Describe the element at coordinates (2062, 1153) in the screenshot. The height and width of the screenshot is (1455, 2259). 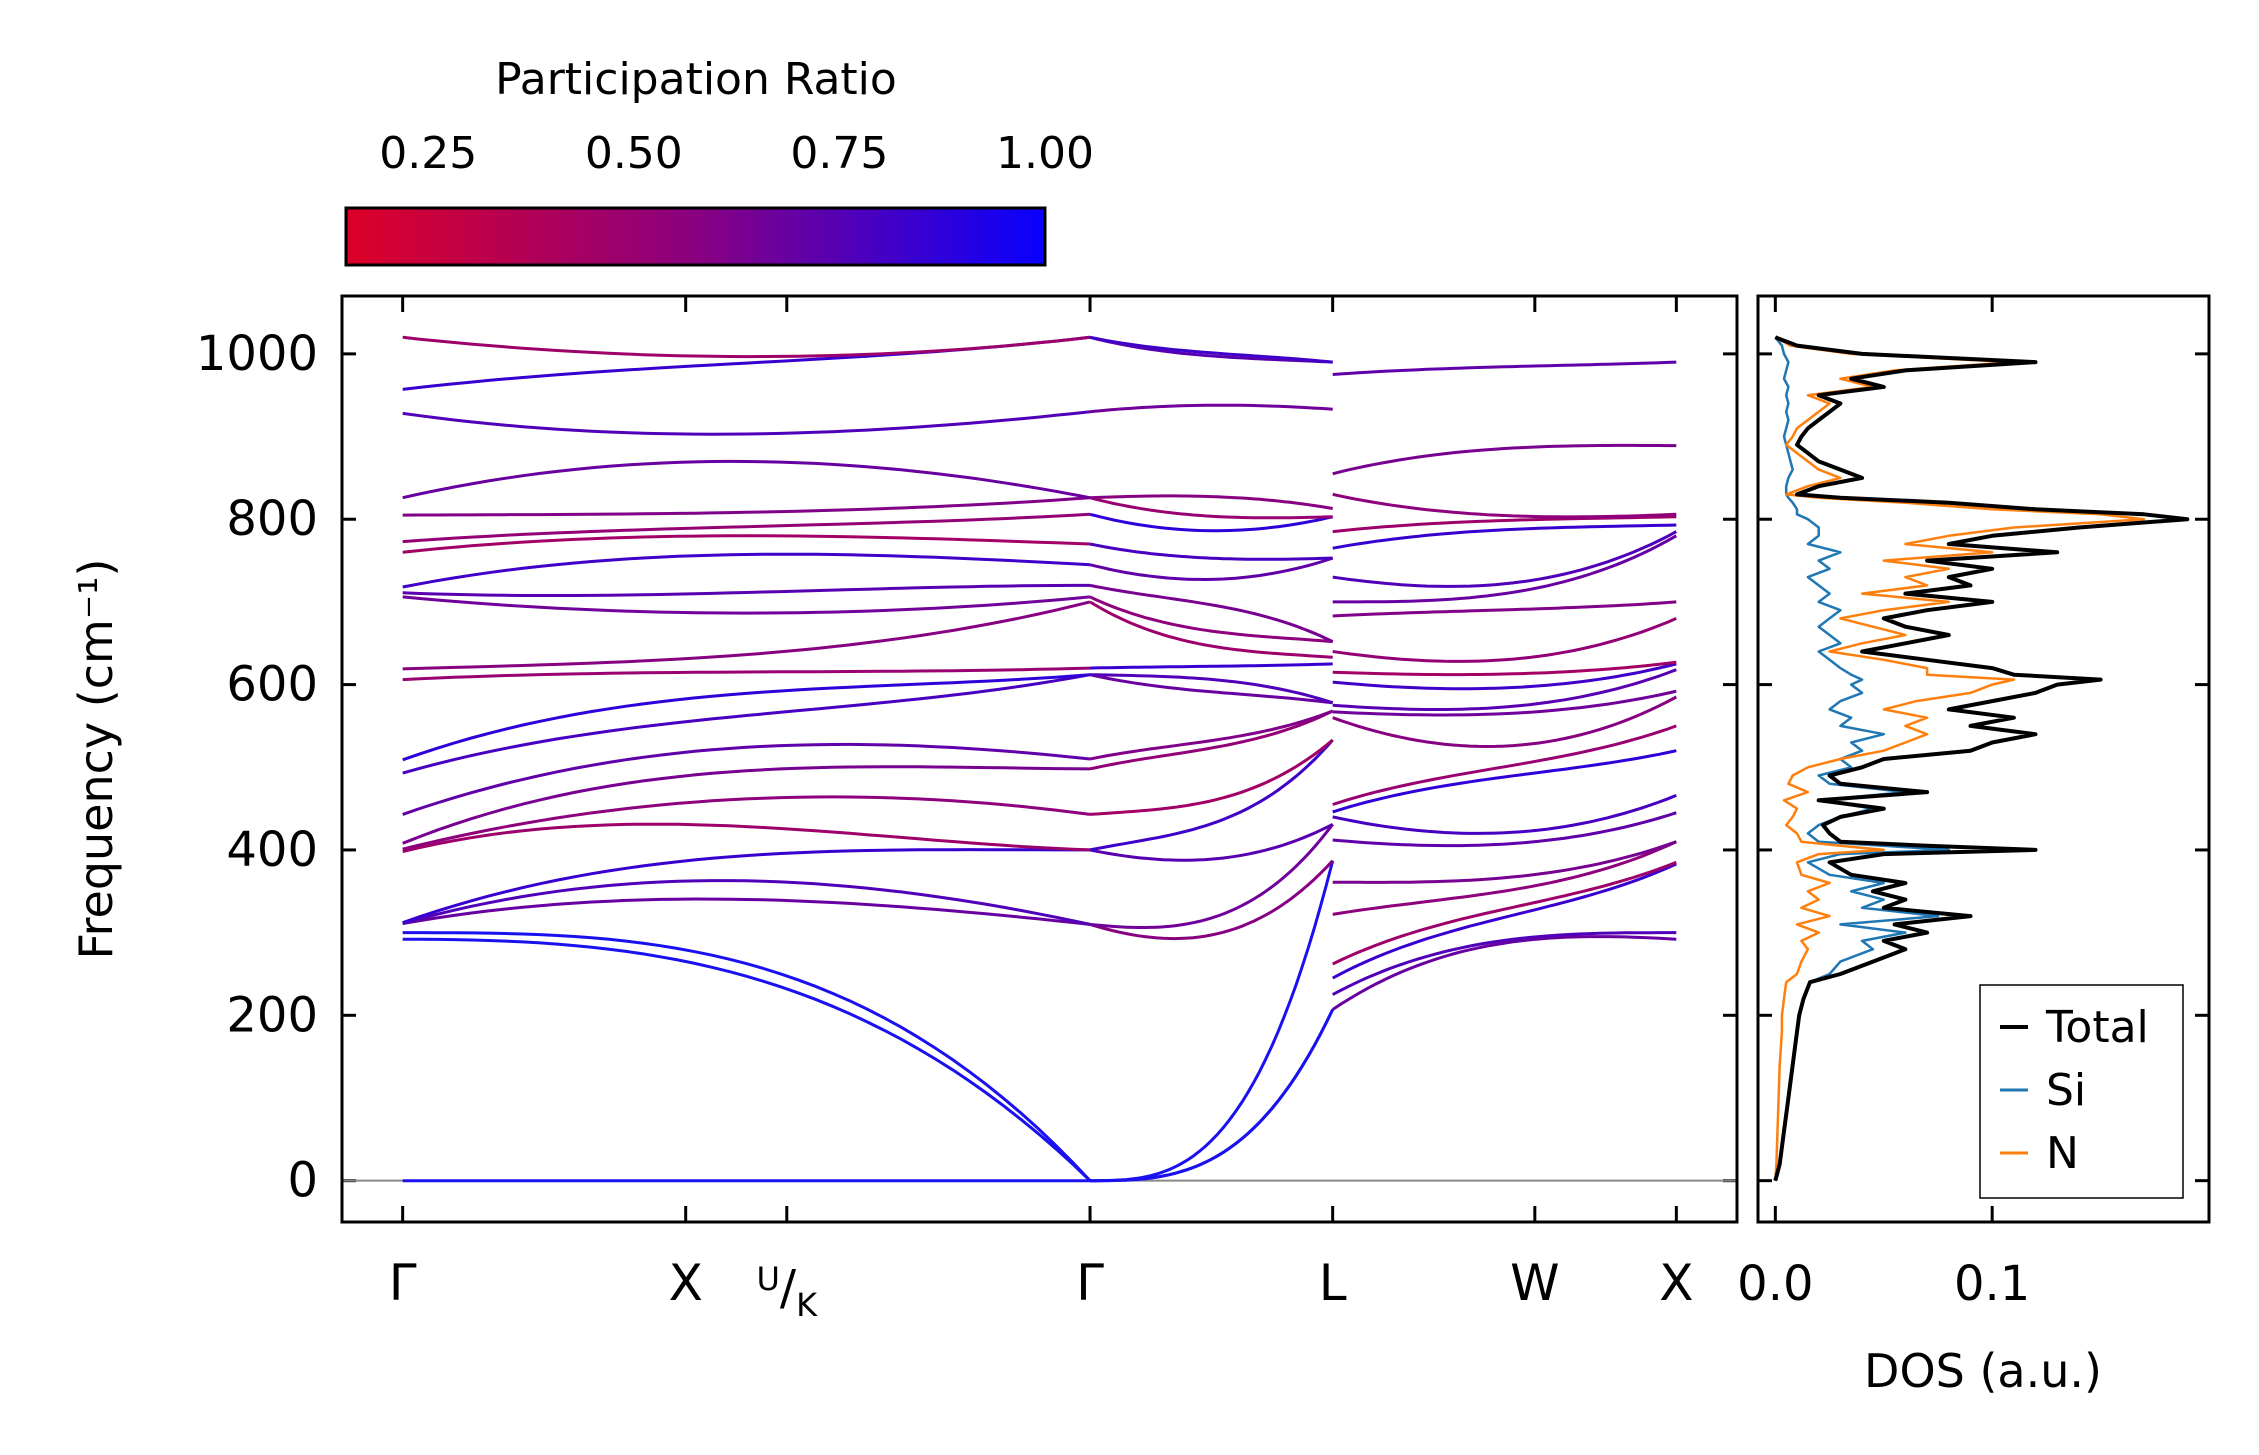
I see `legend-label-n: N` at that location.